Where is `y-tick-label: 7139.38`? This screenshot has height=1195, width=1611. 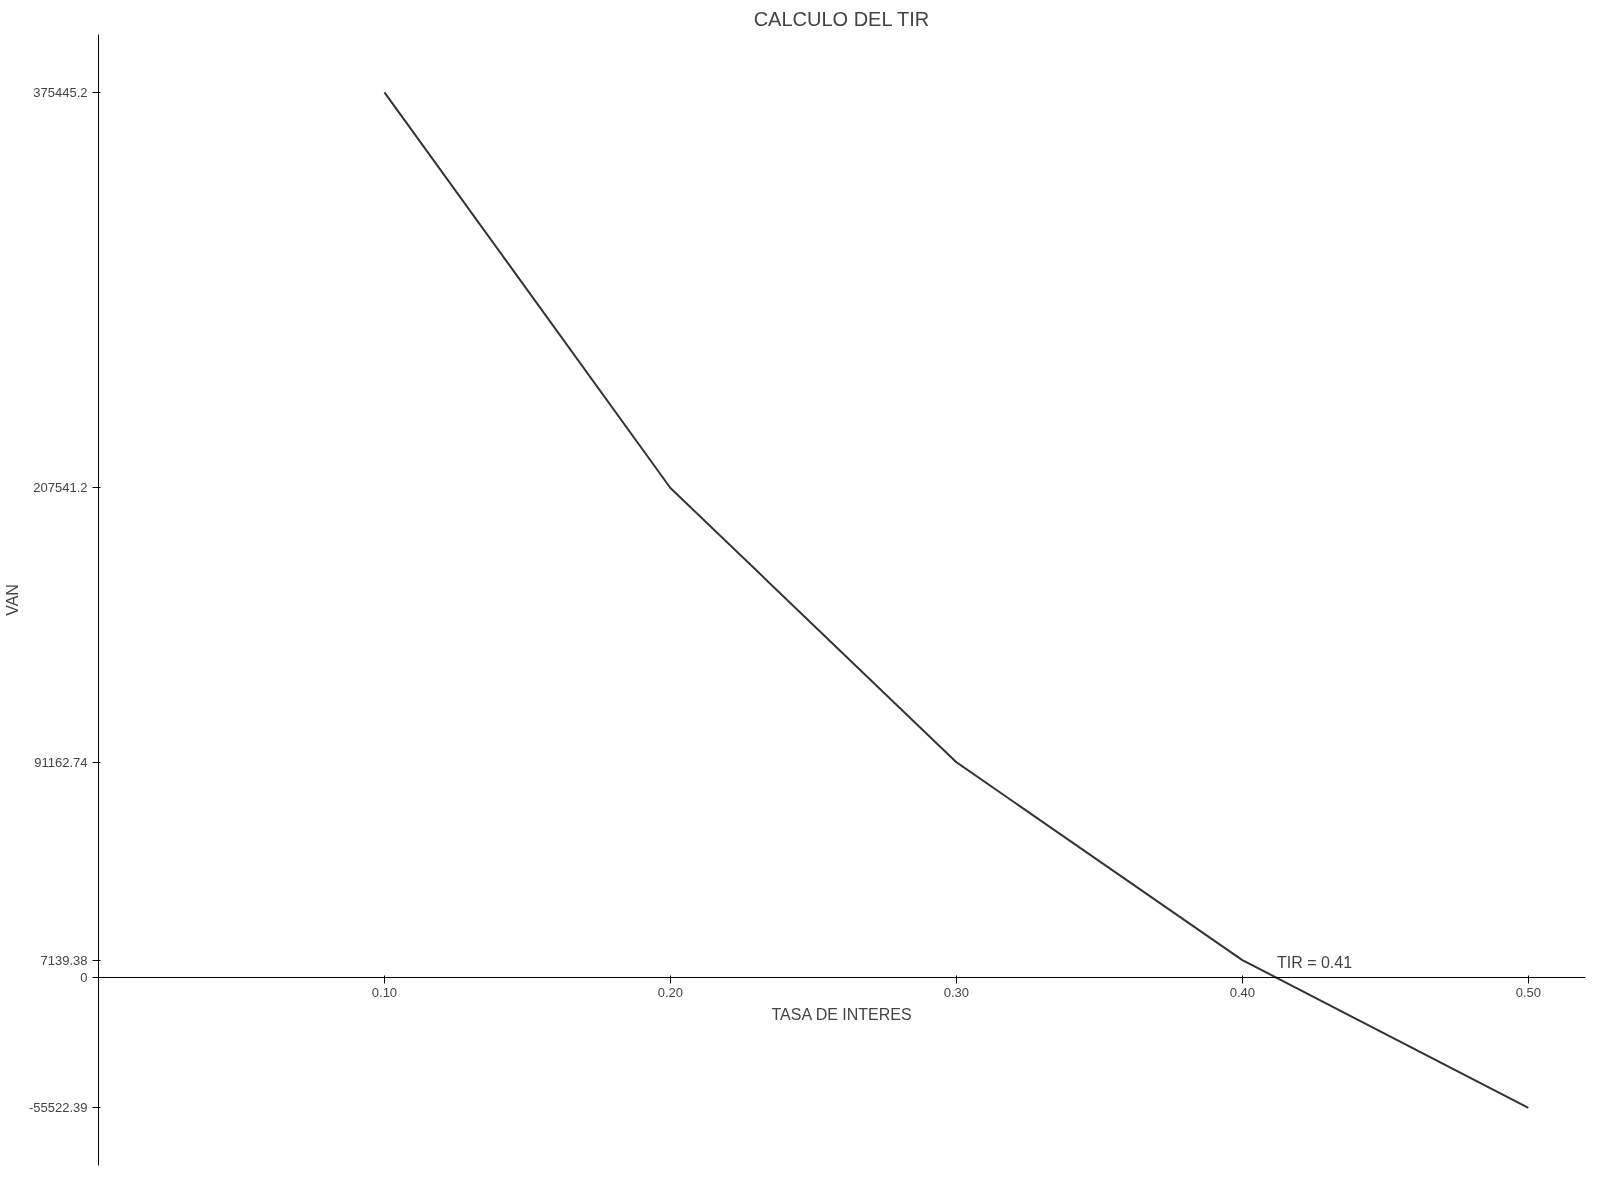
y-tick-label: 7139.38 is located at coordinates (64, 960).